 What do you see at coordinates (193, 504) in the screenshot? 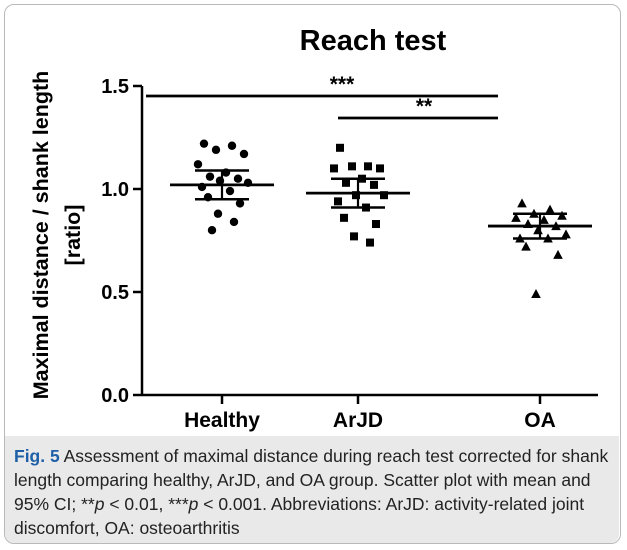
I see `p-symbol-2: p` at bounding box center [193, 504].